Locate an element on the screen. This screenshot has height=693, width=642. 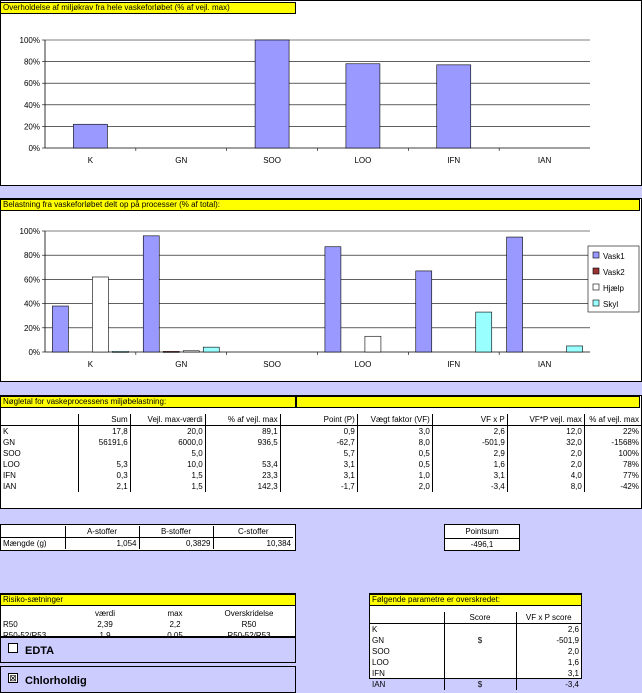
key-cell: 89,1 is located at coordinates (242, 431).